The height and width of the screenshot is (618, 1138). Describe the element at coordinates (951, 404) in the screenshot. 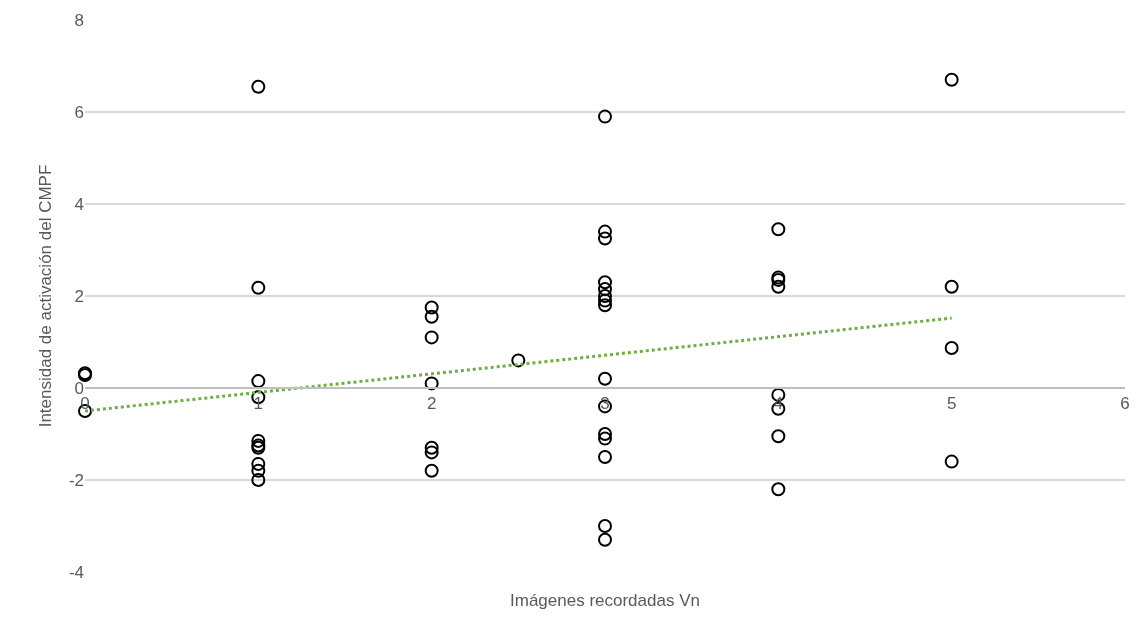

I see `x-tick-label: 5` at that location.